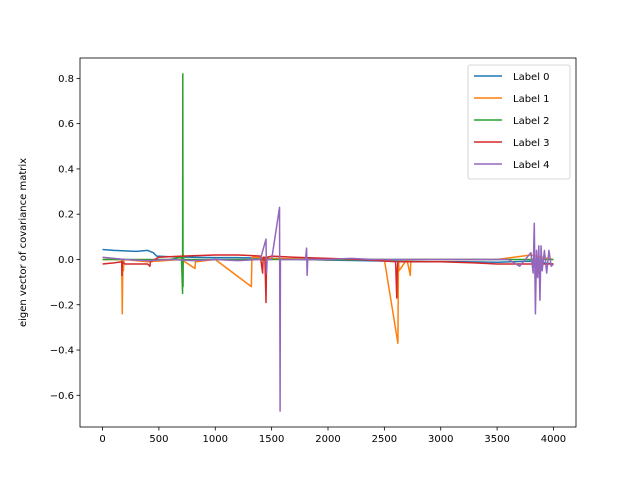 The height and width of the screenshot is (480, 640). I want to click on x-tick-label: 1500, so click(271, 439).